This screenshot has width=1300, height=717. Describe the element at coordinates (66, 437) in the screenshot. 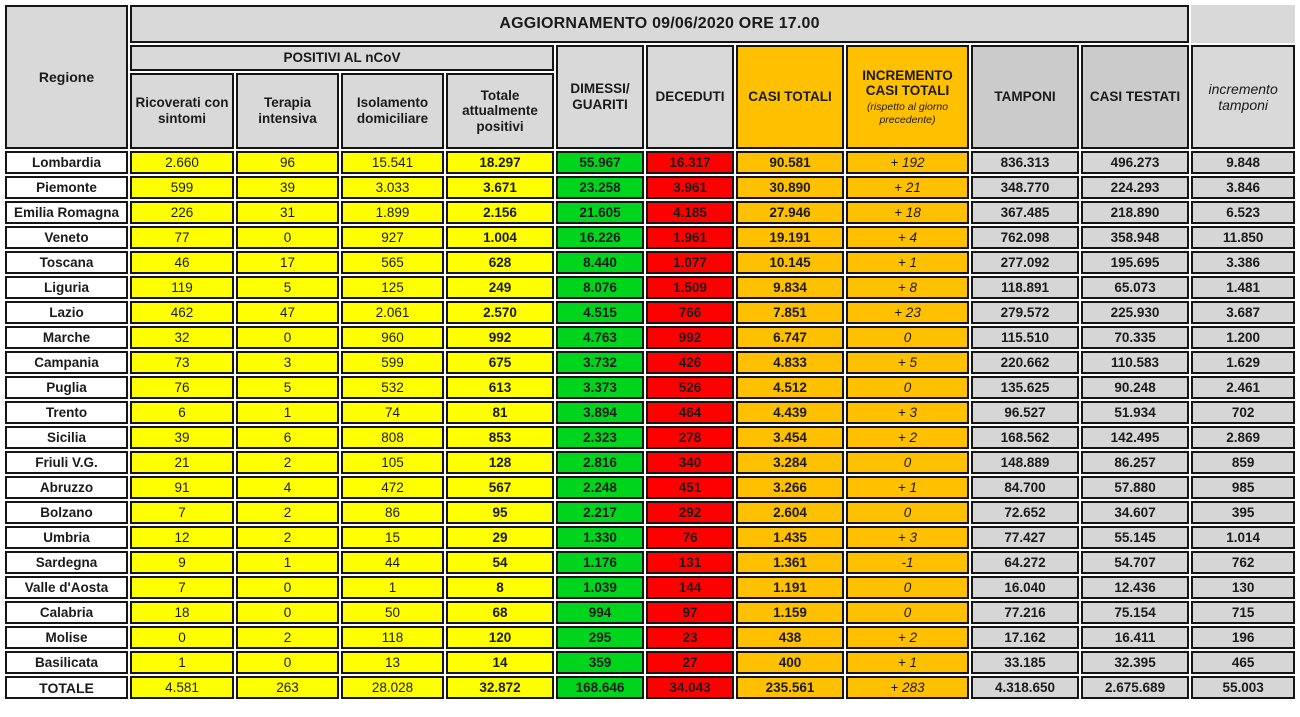

I see `region-cell: Sicilia` at that location.